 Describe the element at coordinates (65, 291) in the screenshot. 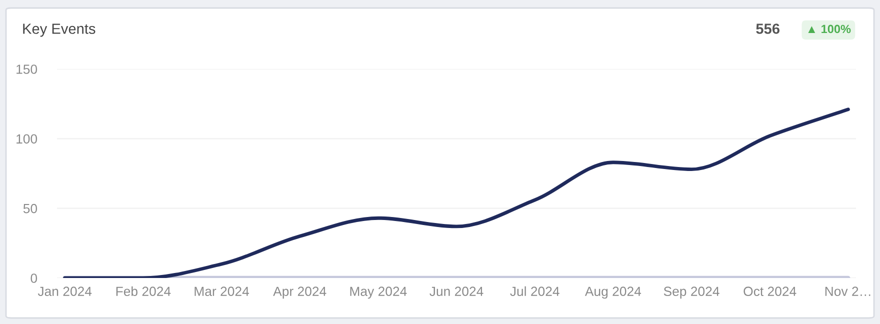

I see `x-tick-label: Jan 2024` at that location.